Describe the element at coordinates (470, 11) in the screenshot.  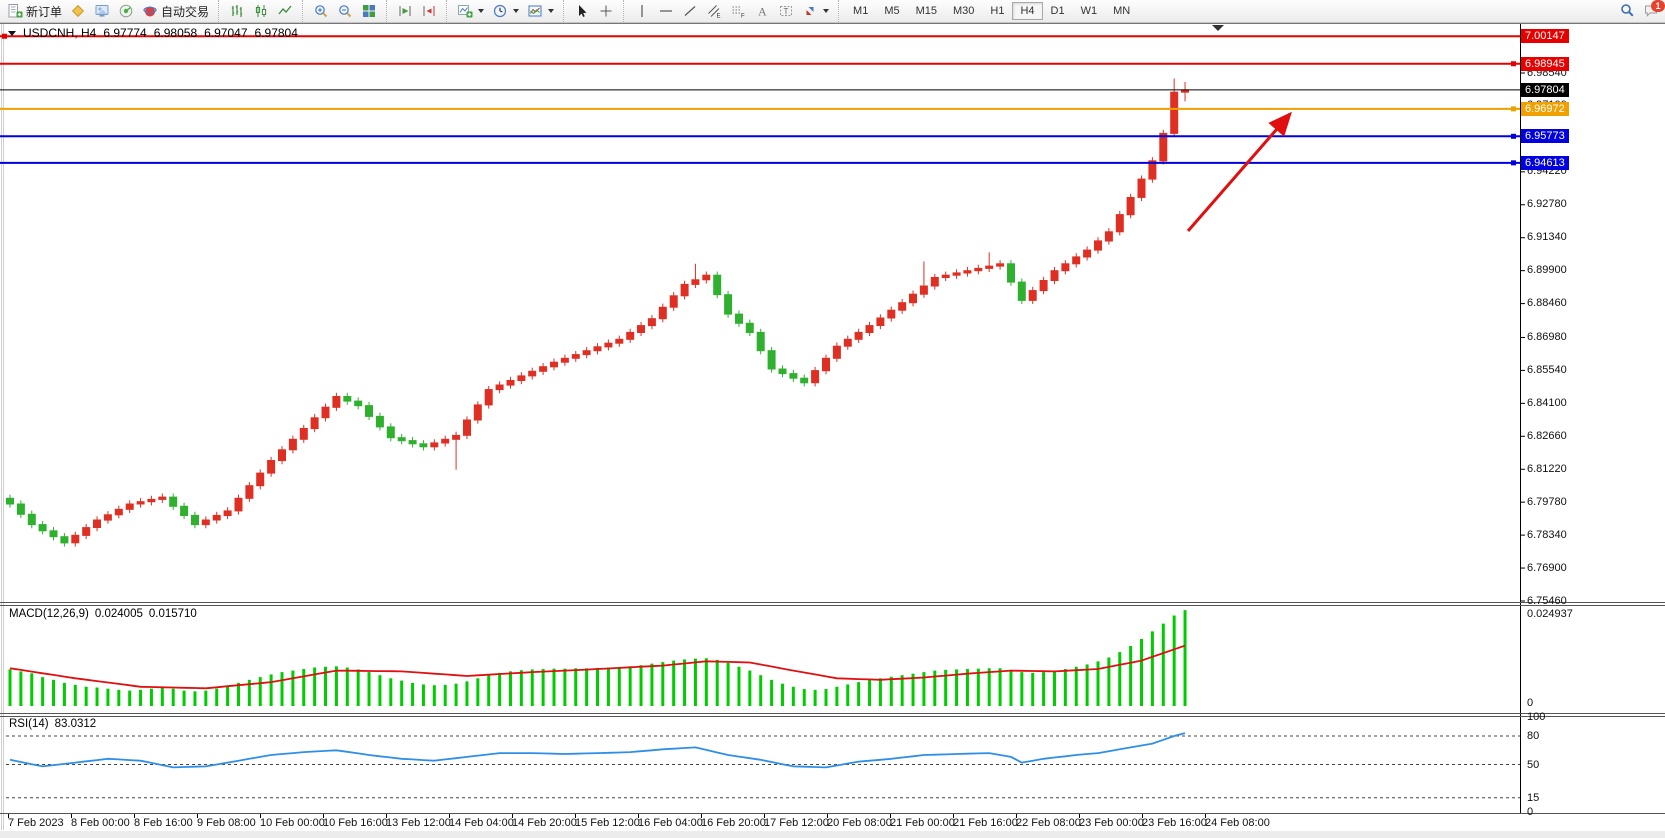
I see `indicators-button` at that location.